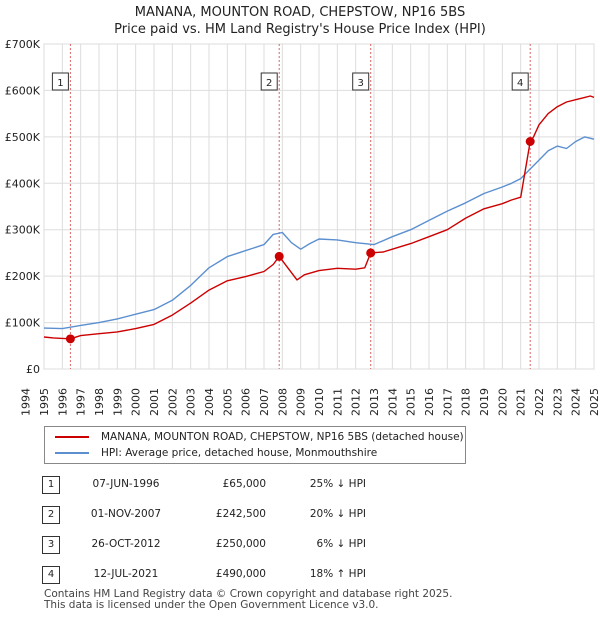 Image resolution: width=600 pixels, height=620 pixels. Describe the element at coordinates (244, 484) in the screenshot. I see `sale-price: £65,000` at that location.